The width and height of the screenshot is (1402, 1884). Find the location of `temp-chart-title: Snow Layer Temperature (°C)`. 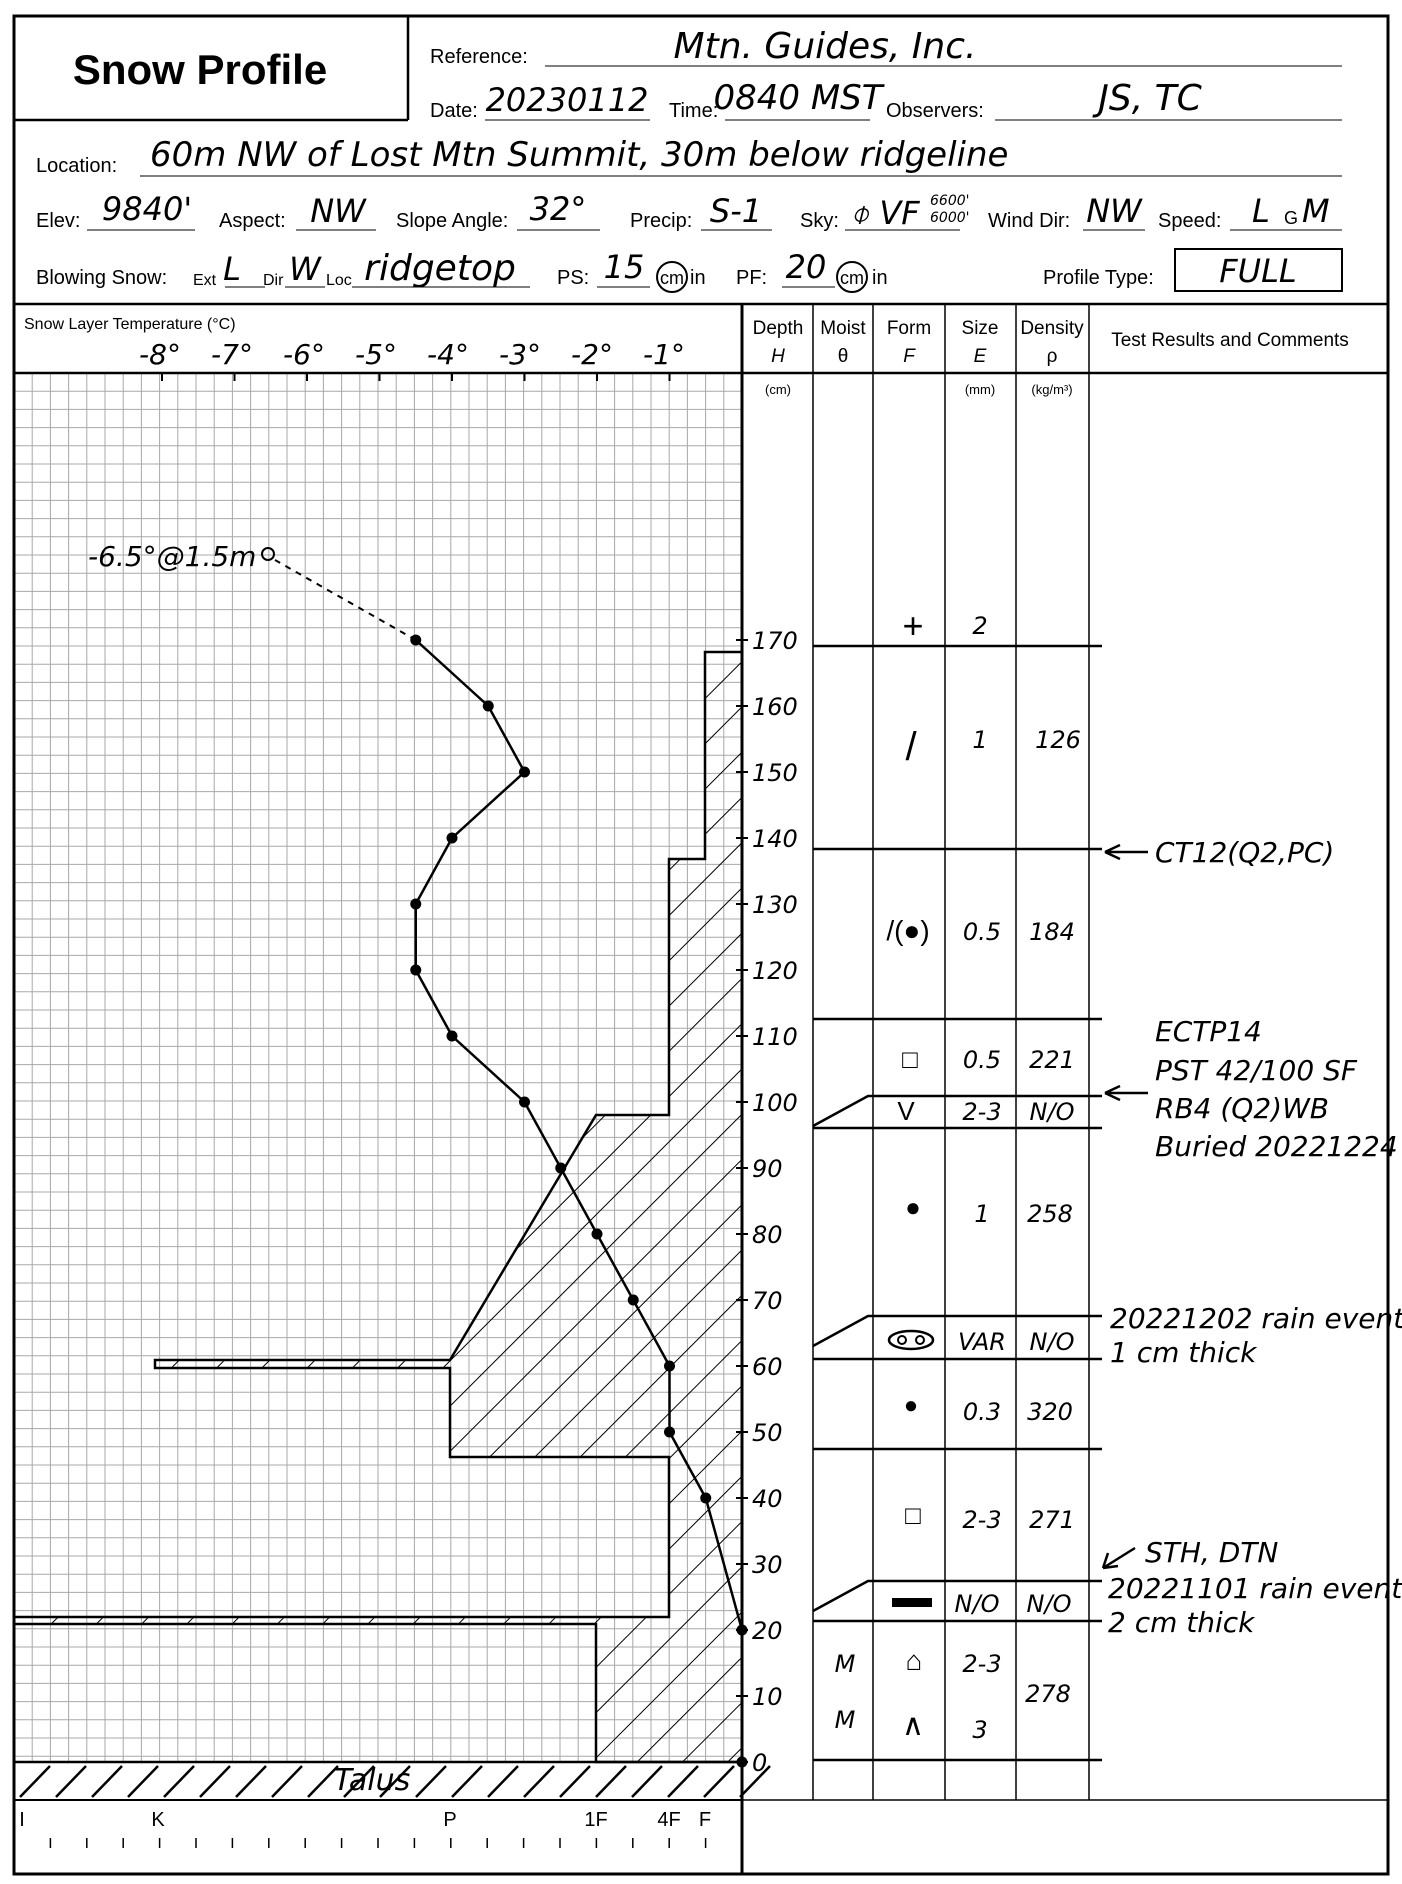

temp-chart-title: Snow Layer Temperature (°C) is located at coordinates (130, 324).